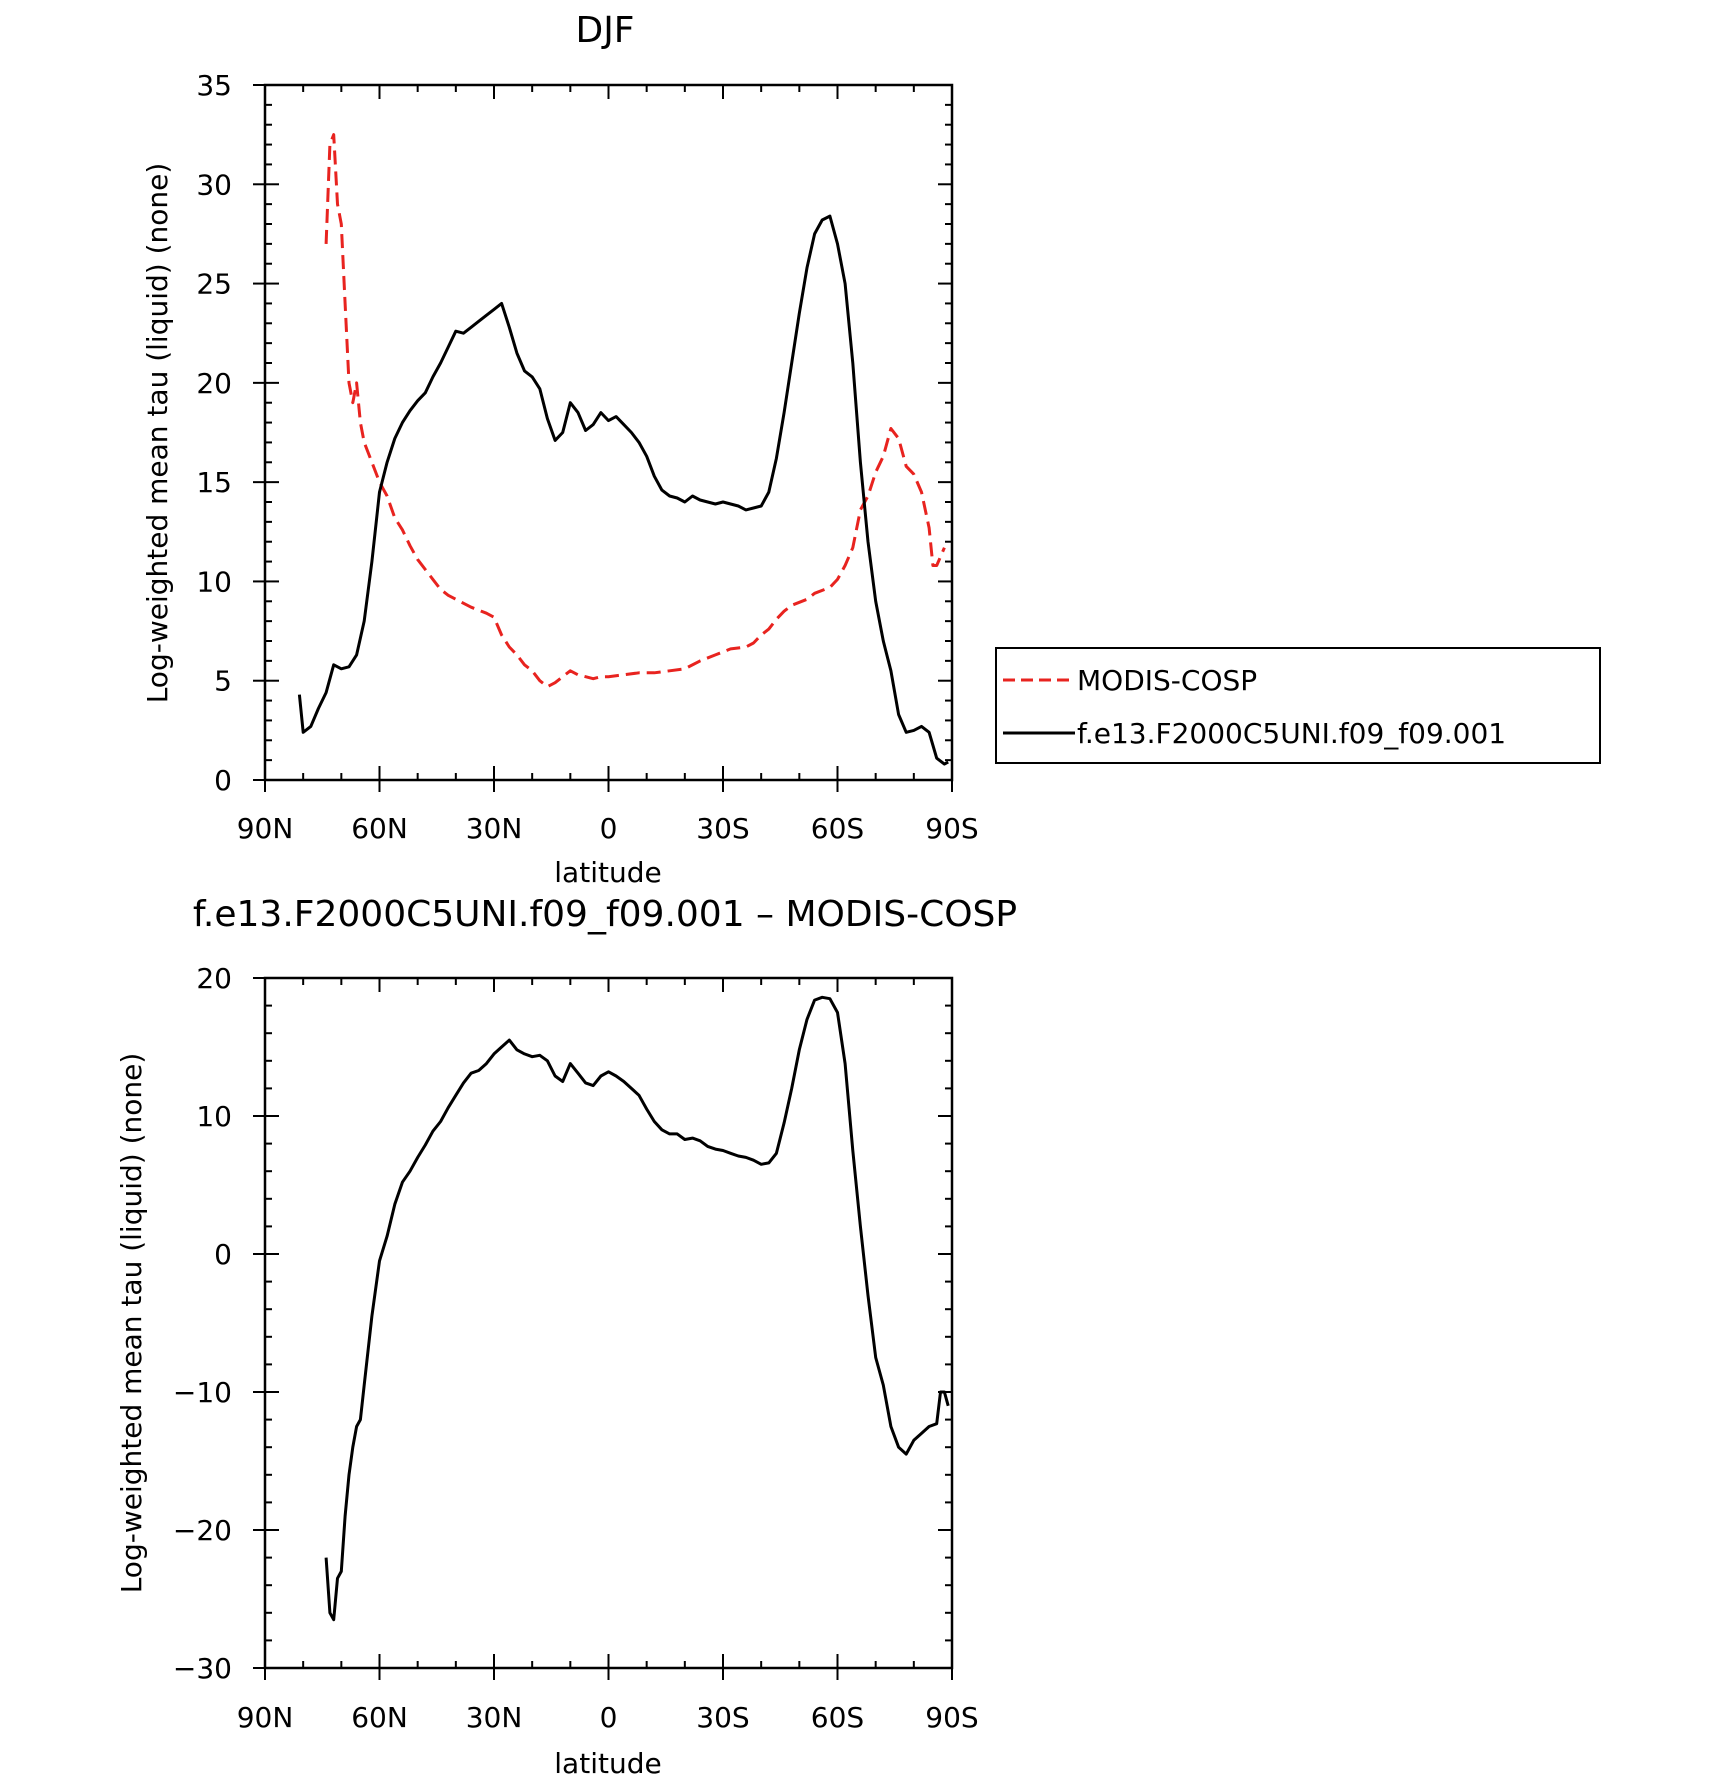 This screenshot has height=1777, width=1710. What do you see at coordinates (494, 1717) in the screenshot?
I see `bottom-x-tick-label: 30N` at bounding box center [494, 1717].